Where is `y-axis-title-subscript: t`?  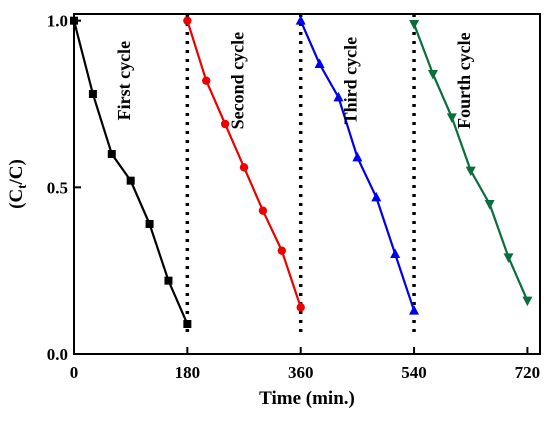
y-axis-title-subscript: t is located at coordinates (21, 186).